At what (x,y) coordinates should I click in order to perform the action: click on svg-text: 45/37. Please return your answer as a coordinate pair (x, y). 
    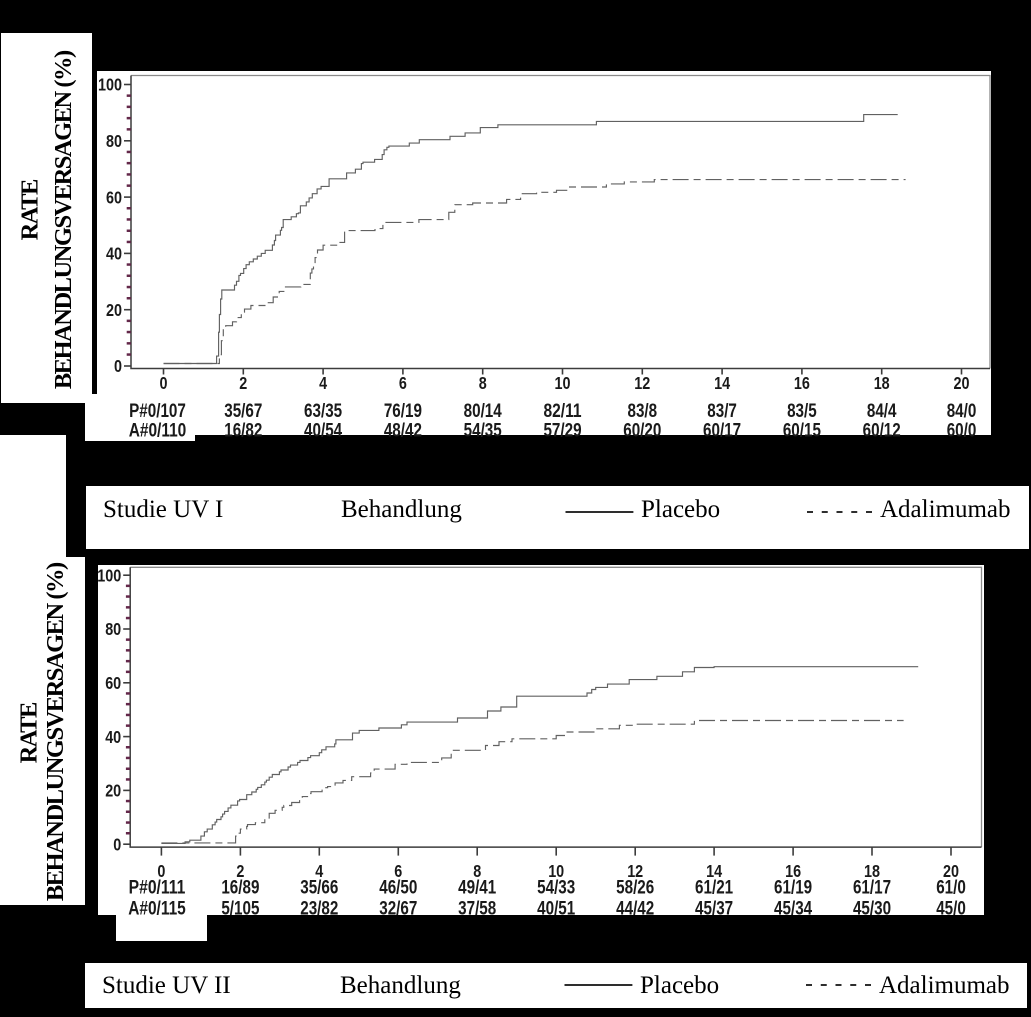
    Looking at the image, I should click on (714, 907).